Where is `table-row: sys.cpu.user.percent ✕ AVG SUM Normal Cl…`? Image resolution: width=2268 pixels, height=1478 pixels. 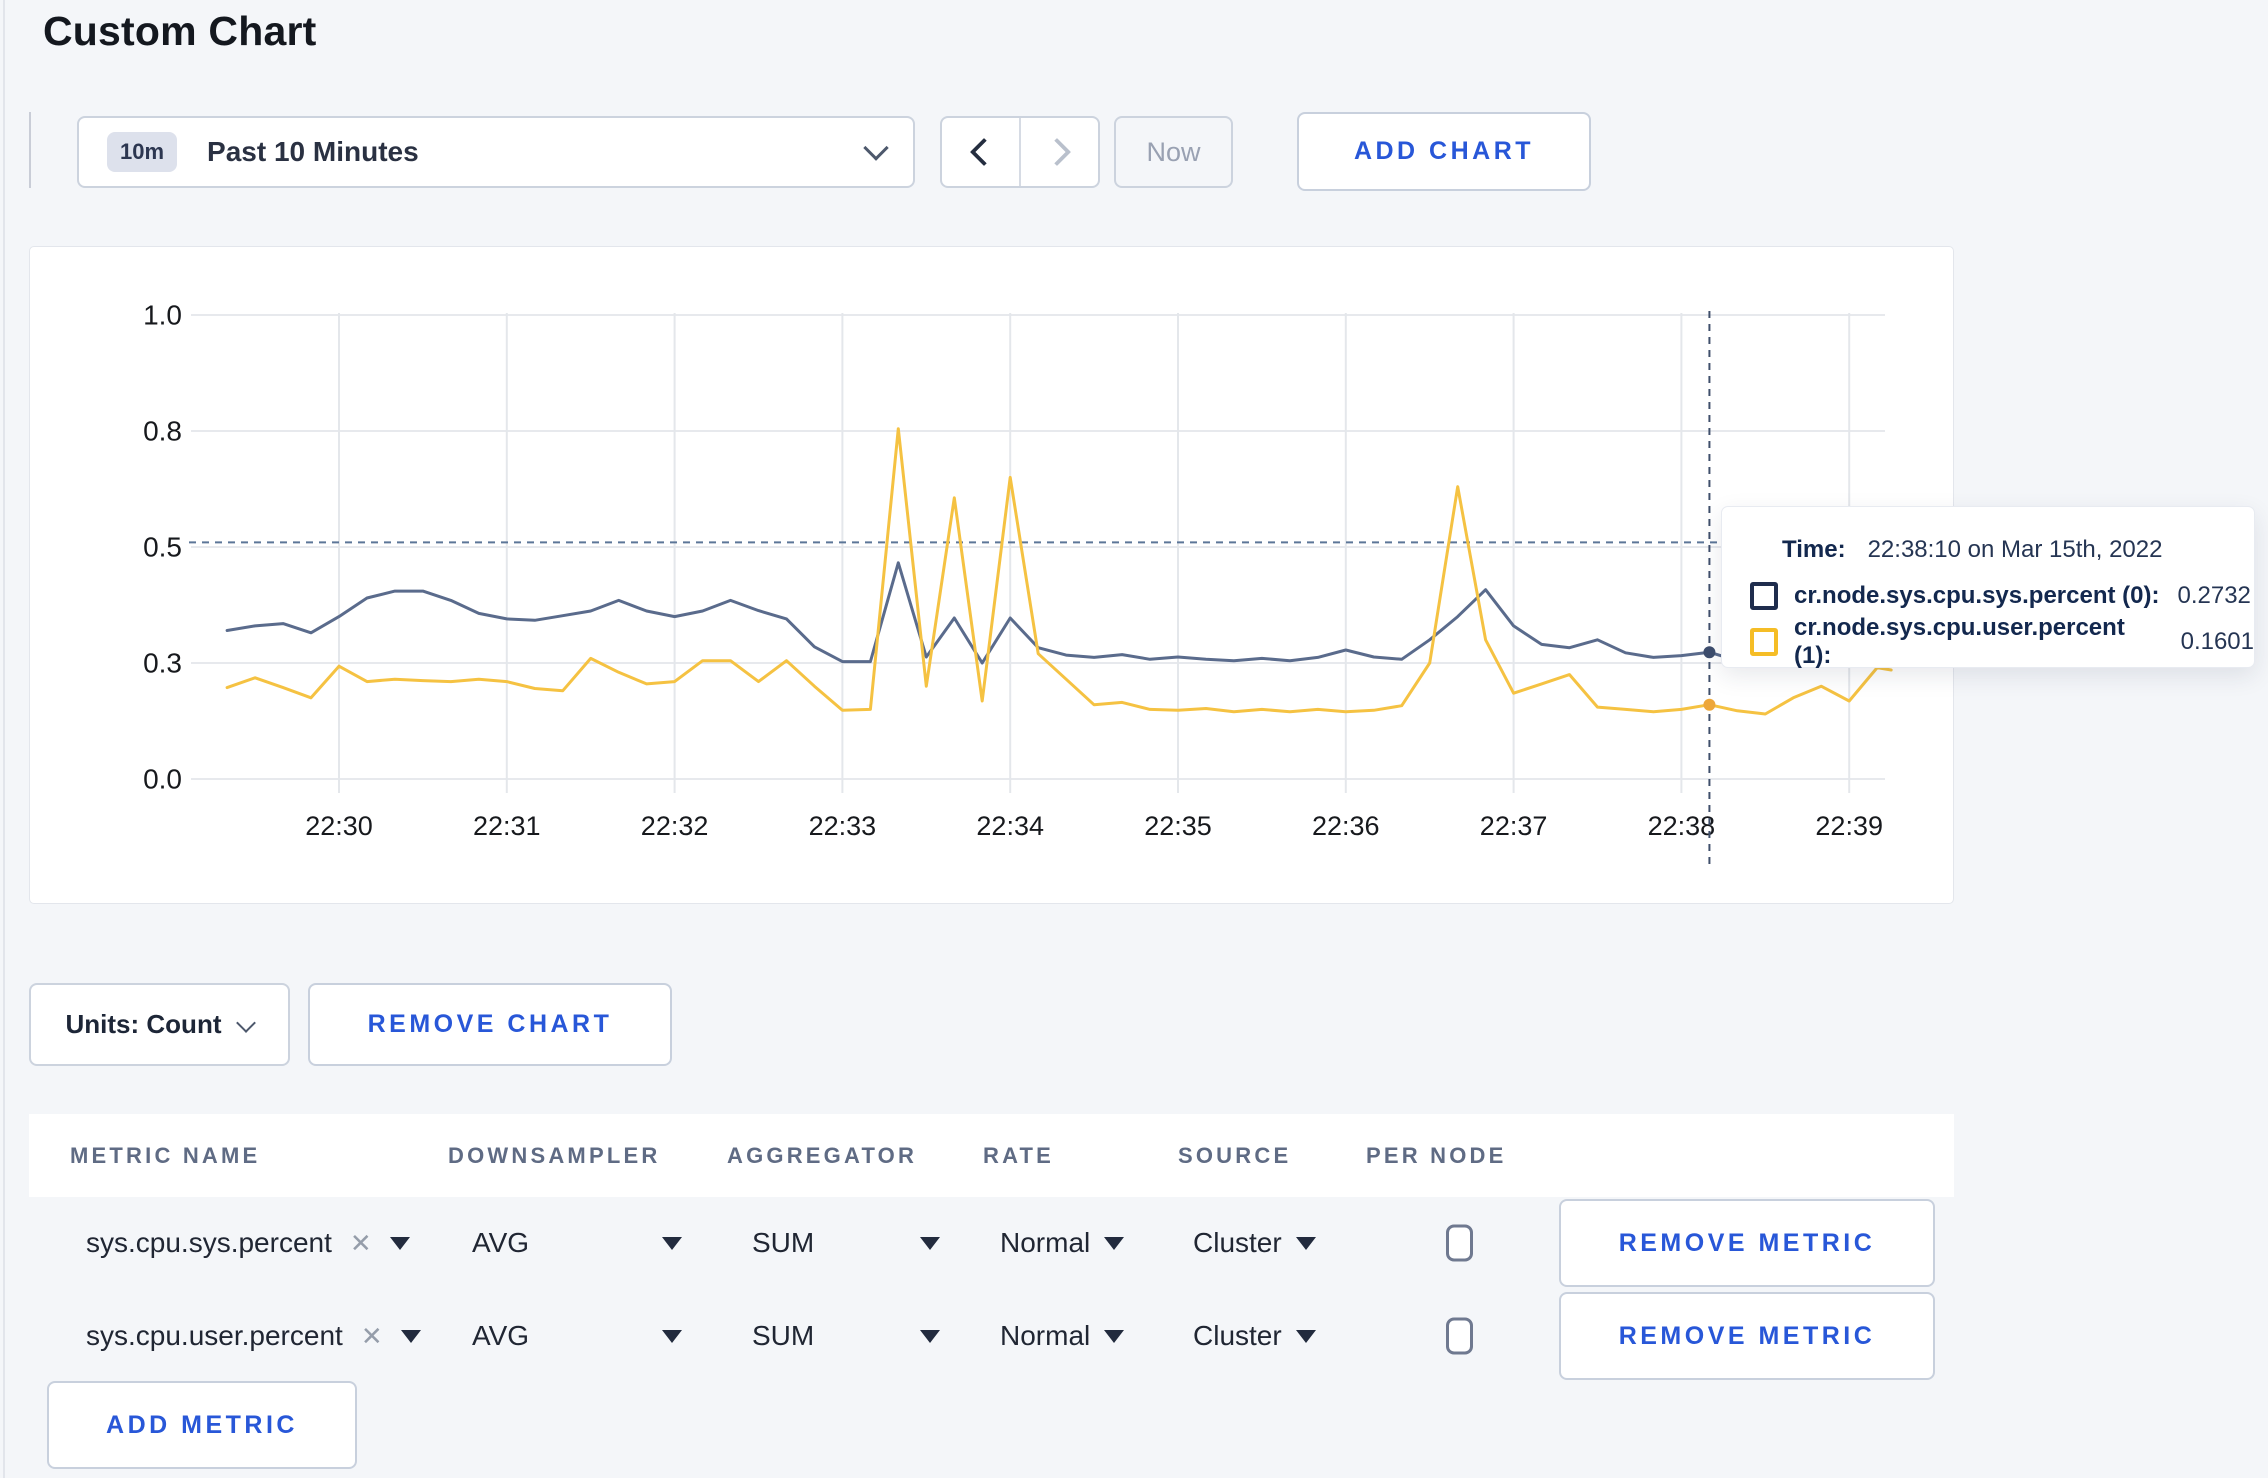
table-row: sys.cpu.user.percent ✕ AVG SUM Normal Cl… is located at coordinates (991, 1336).